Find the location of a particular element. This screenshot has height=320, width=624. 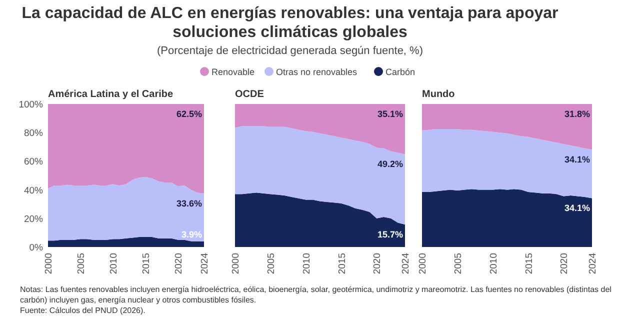

data-label: 35.1% is located at coordinates (390, 114).